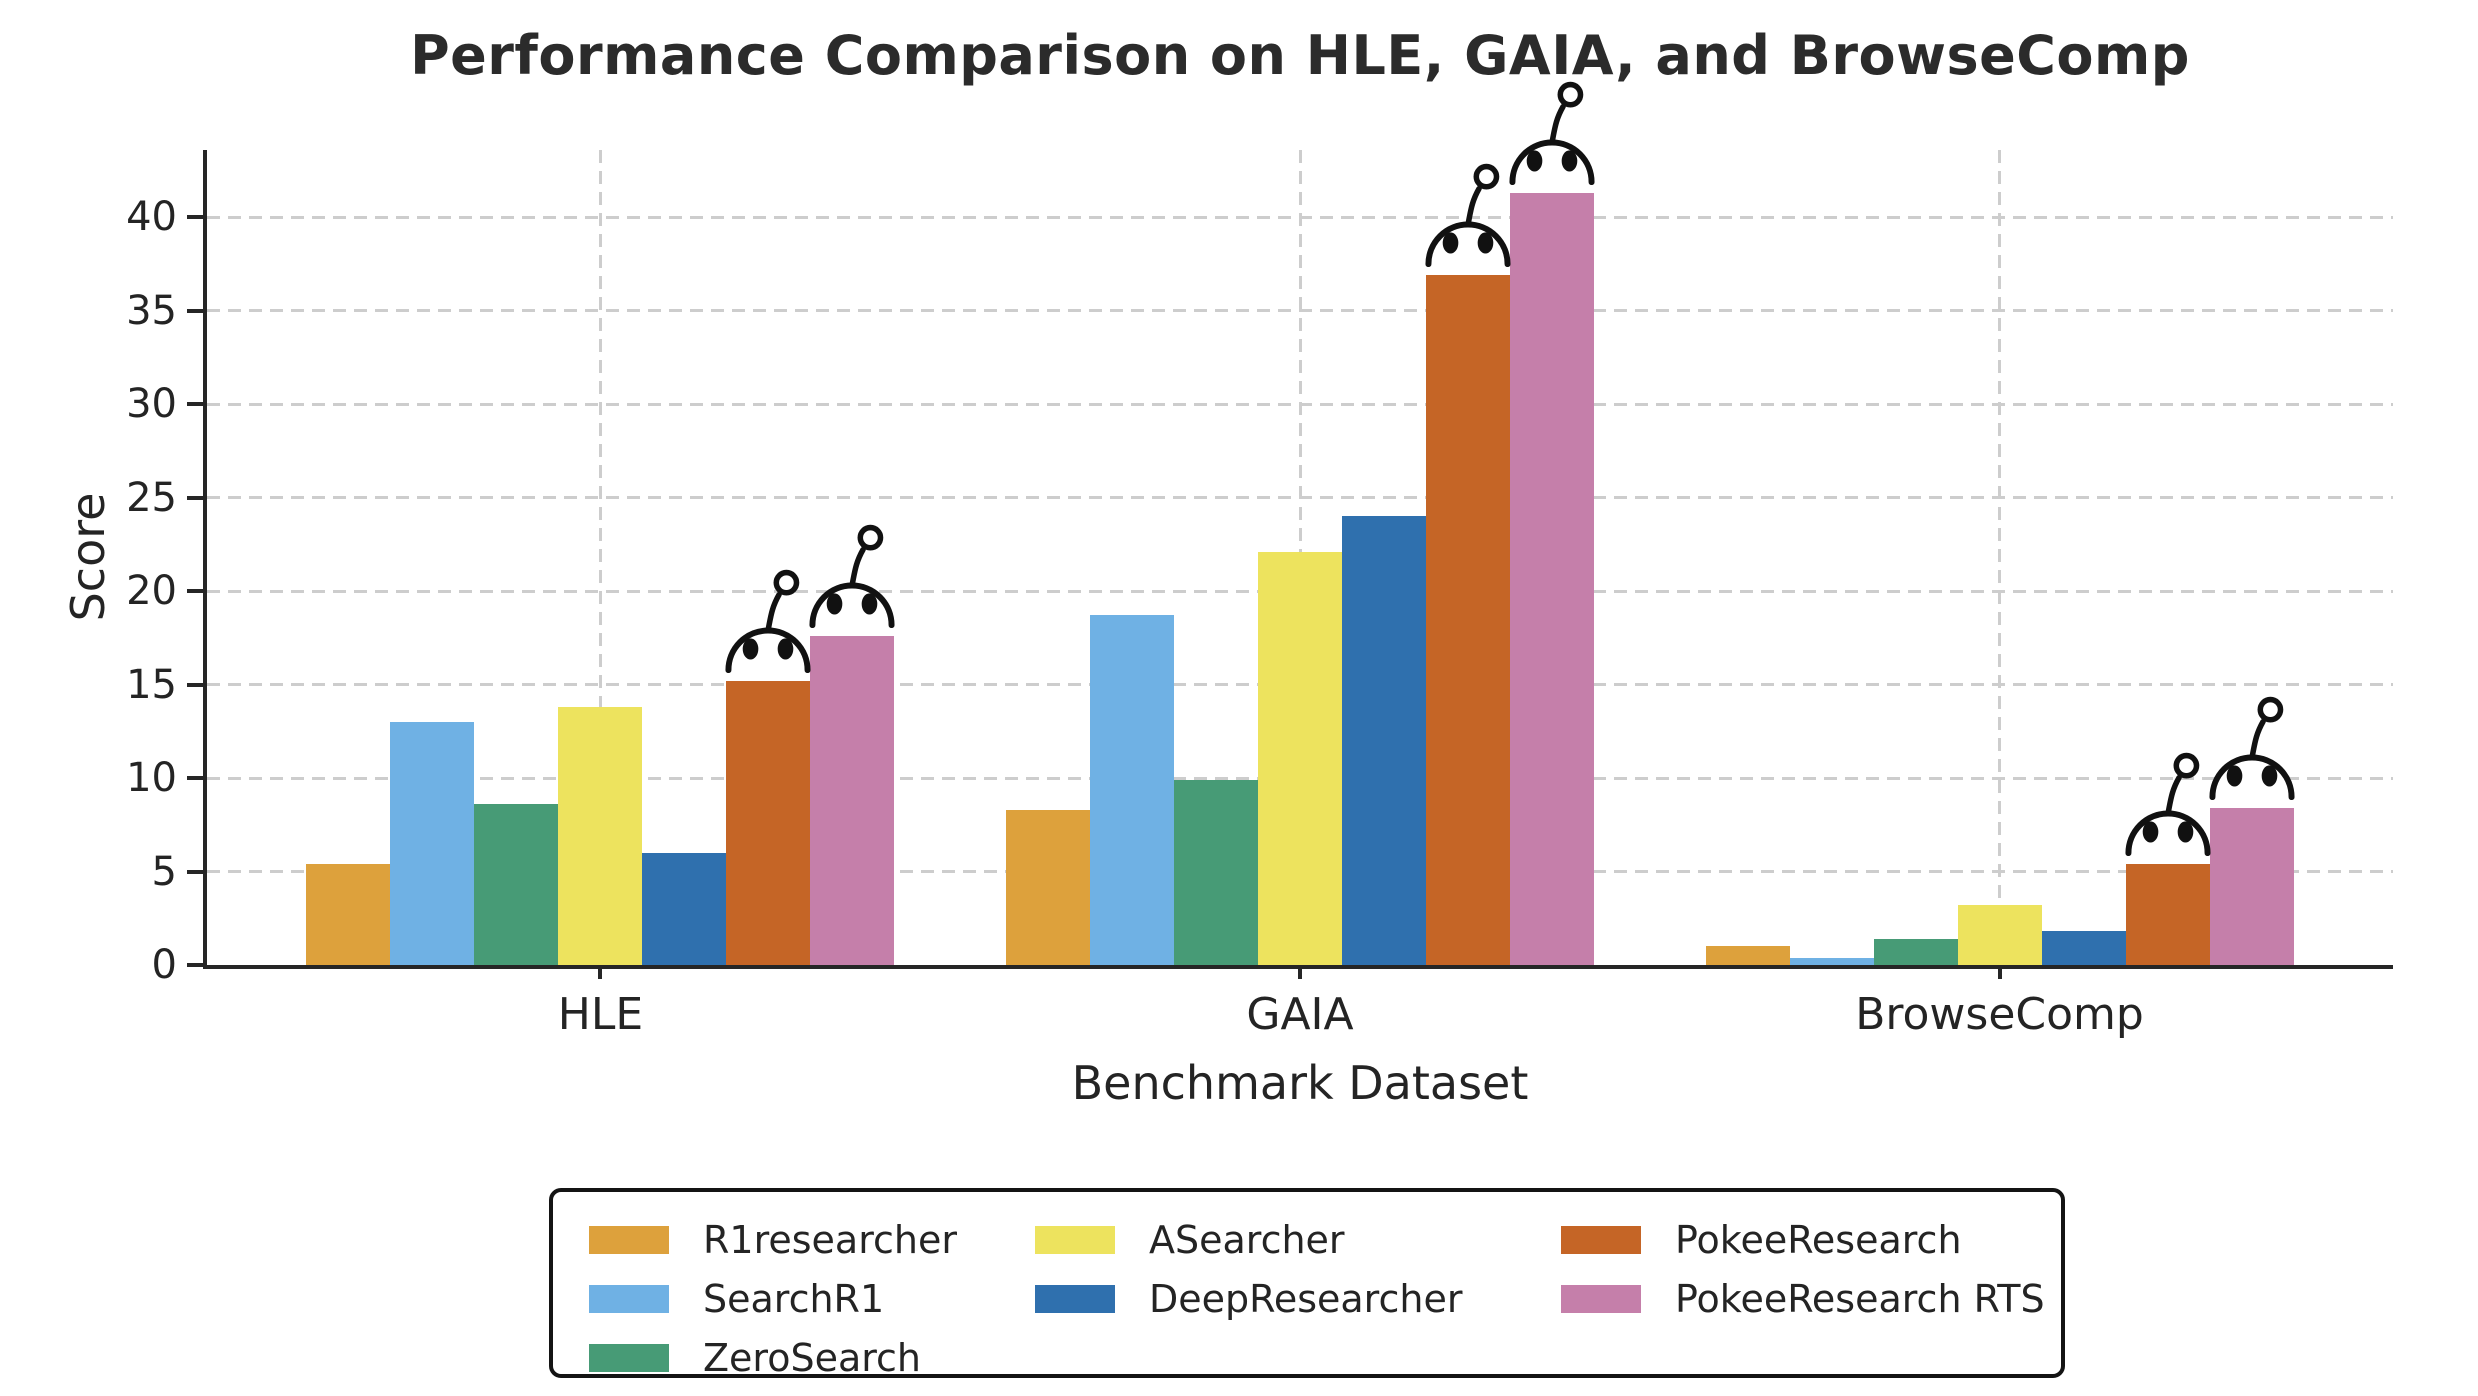  What do you see at coordinates (1831, 961) in the screenshot?
I see `bar-searchr1-browsecomp` at bounding box center [1831, 961].